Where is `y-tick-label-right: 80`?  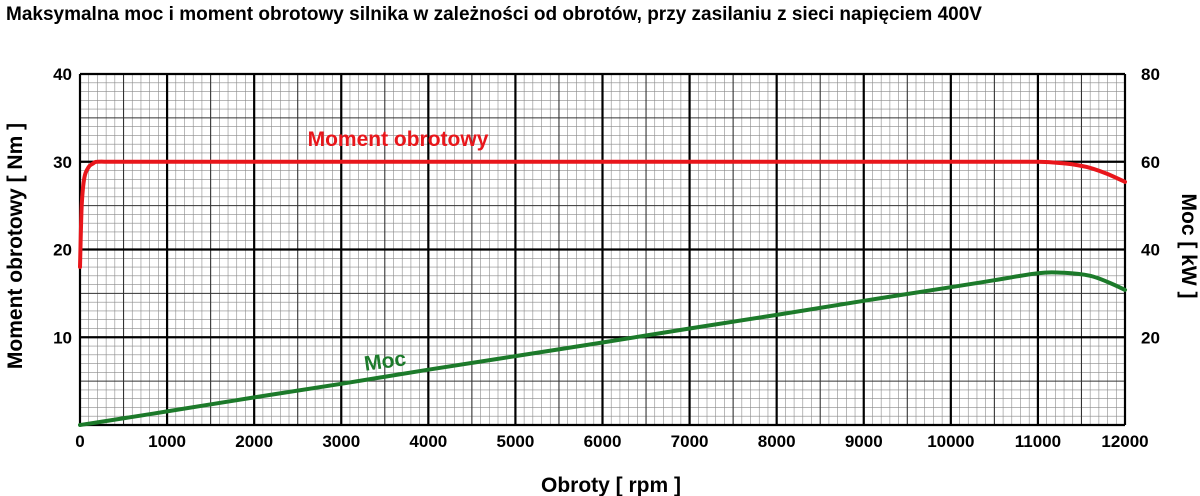
y-tick-label-right: 80 is located at coordinates (1150, 74).